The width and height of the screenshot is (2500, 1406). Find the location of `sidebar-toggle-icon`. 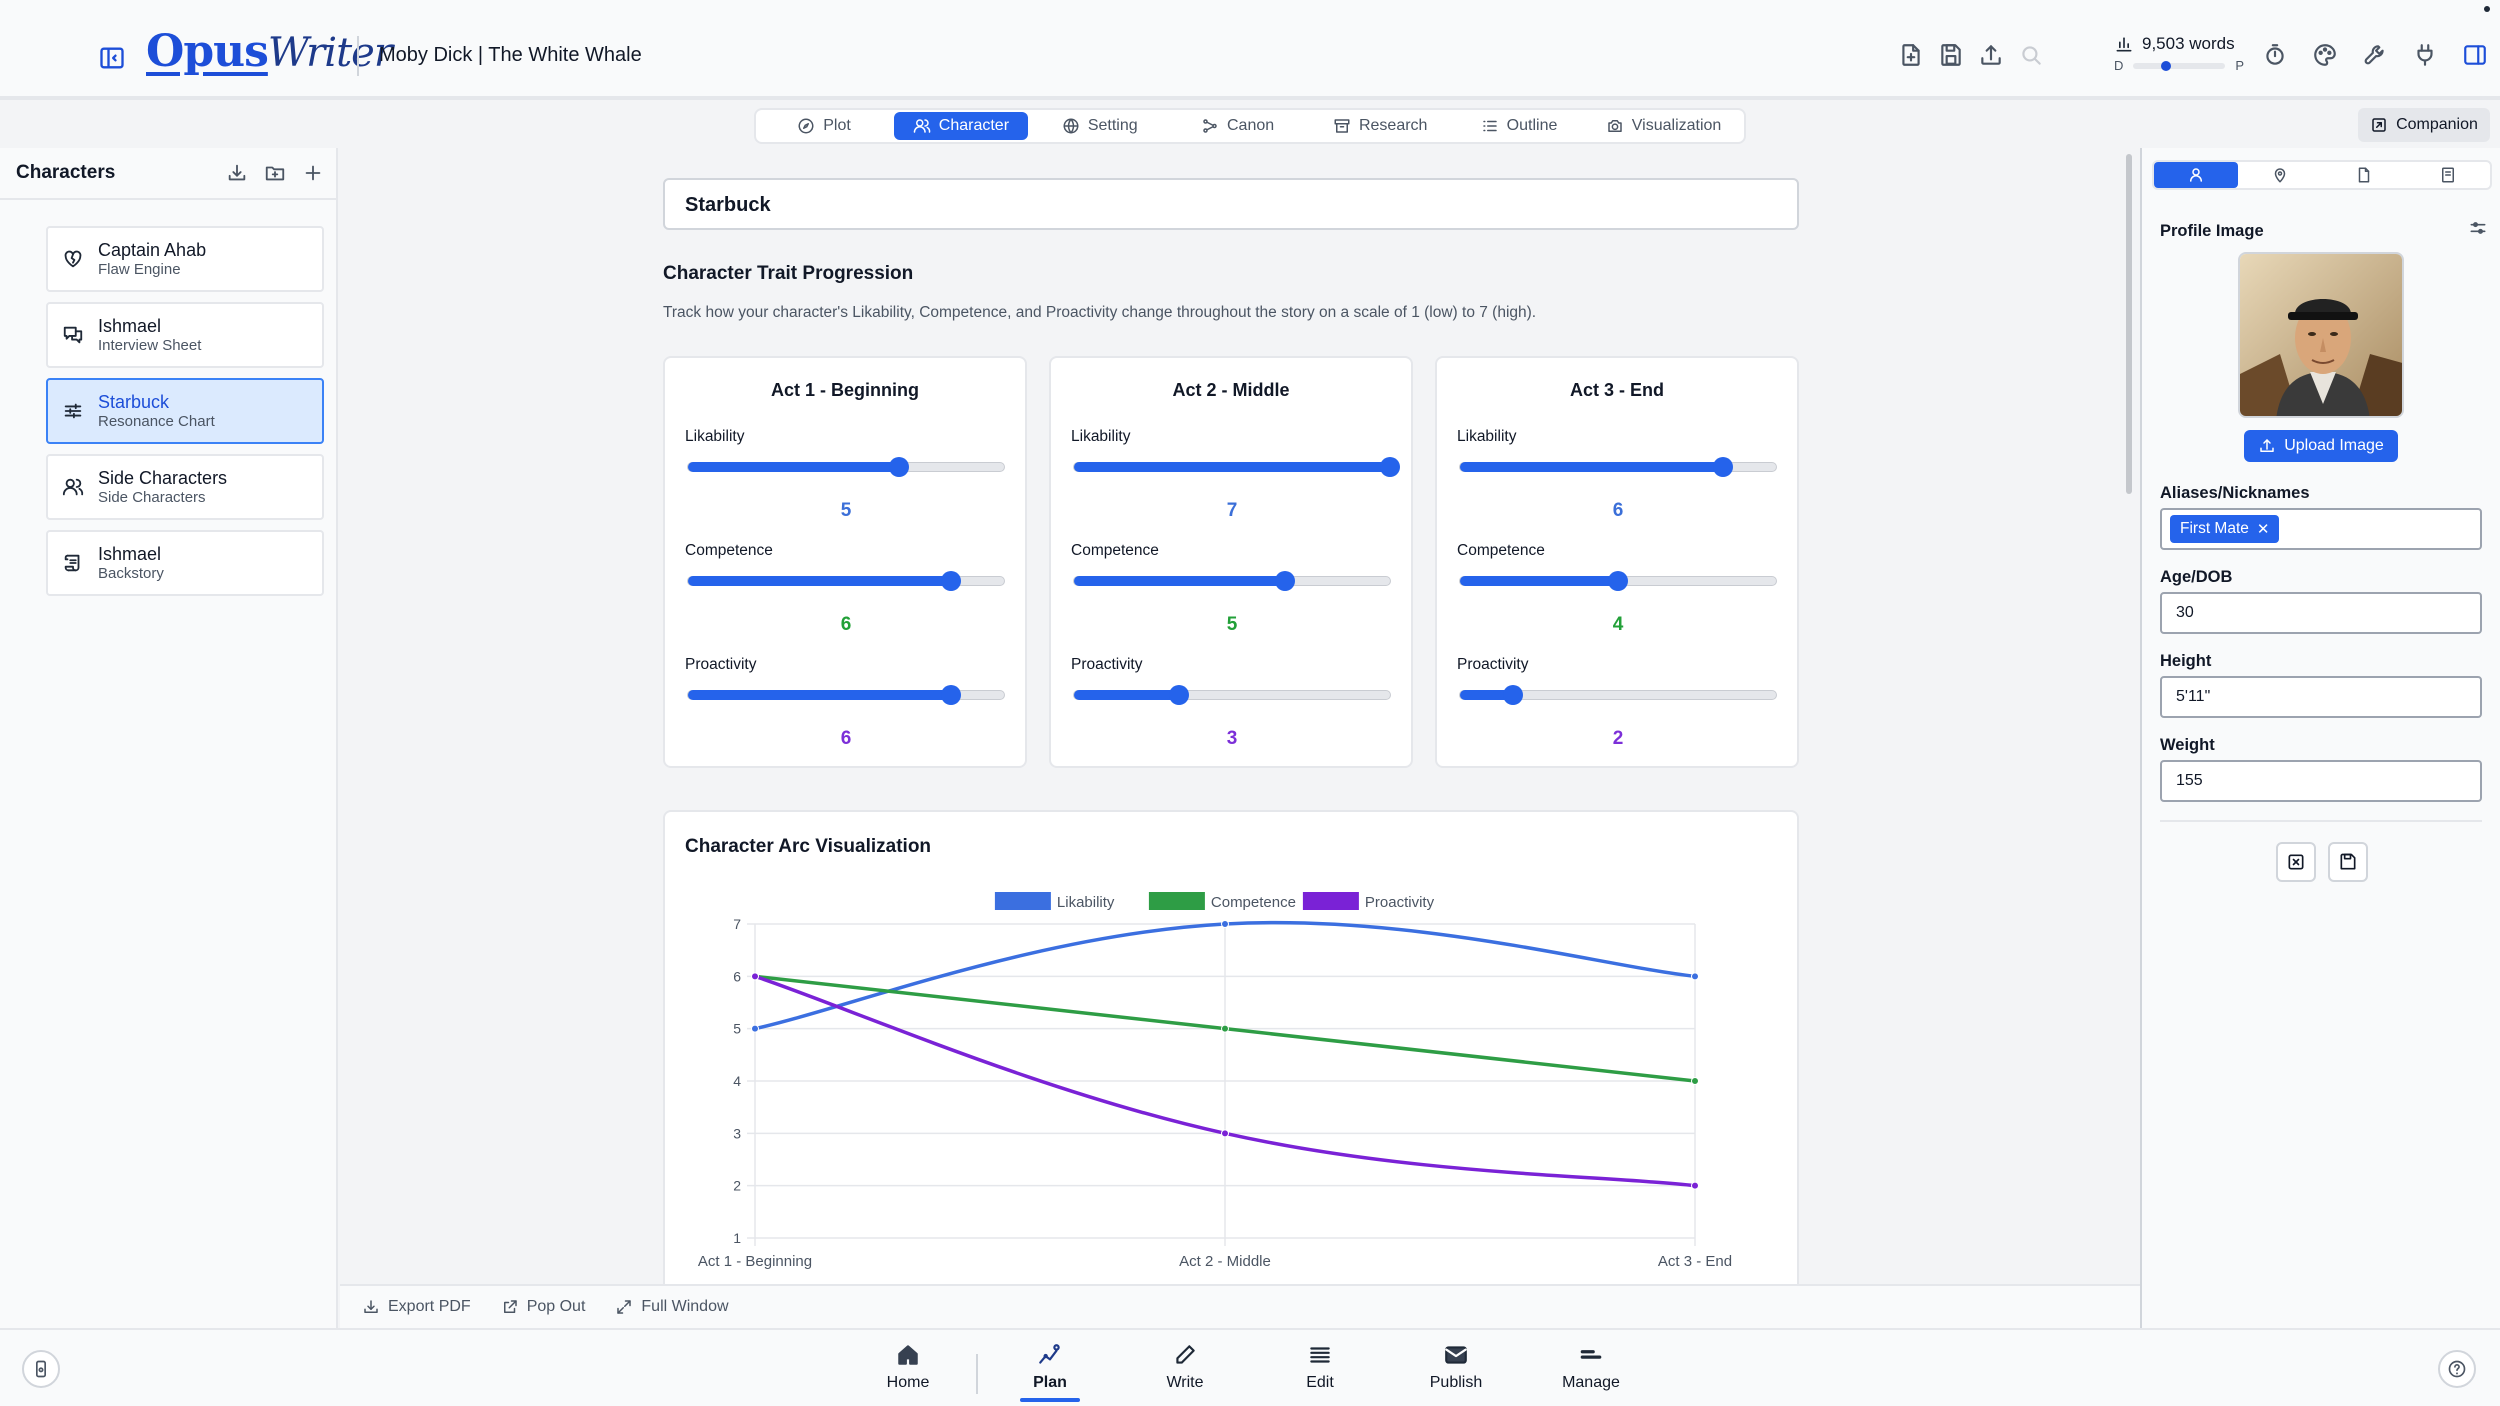

sidebar-toggle-icon is located at coordinates (112, 58).